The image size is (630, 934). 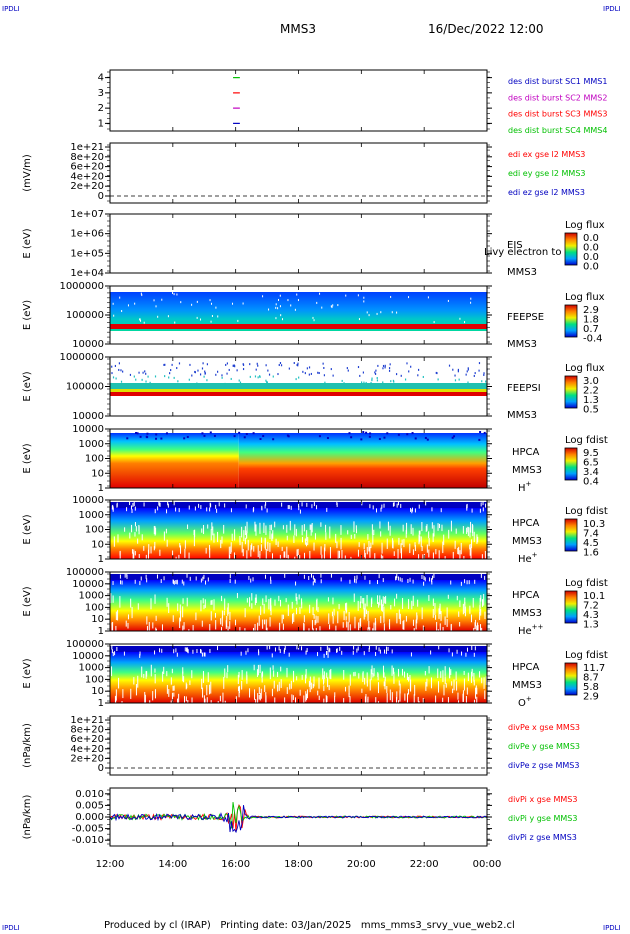 What do you see at coordinates (298, 100) in the screenshot?
I see `panel-frame` at bounding box center [298, 100].